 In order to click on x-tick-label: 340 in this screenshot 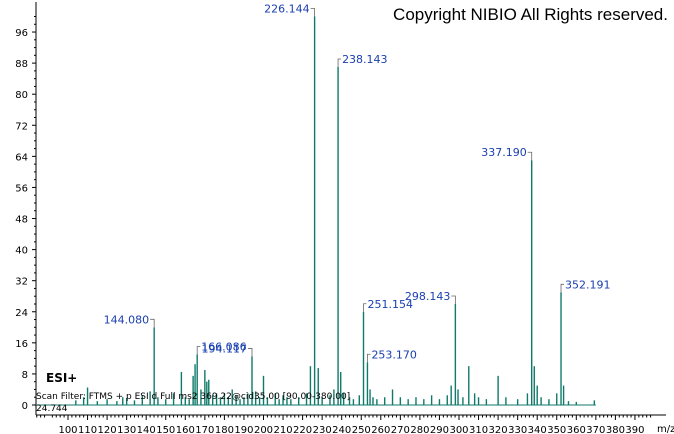, I will do `click(537, 429)`.